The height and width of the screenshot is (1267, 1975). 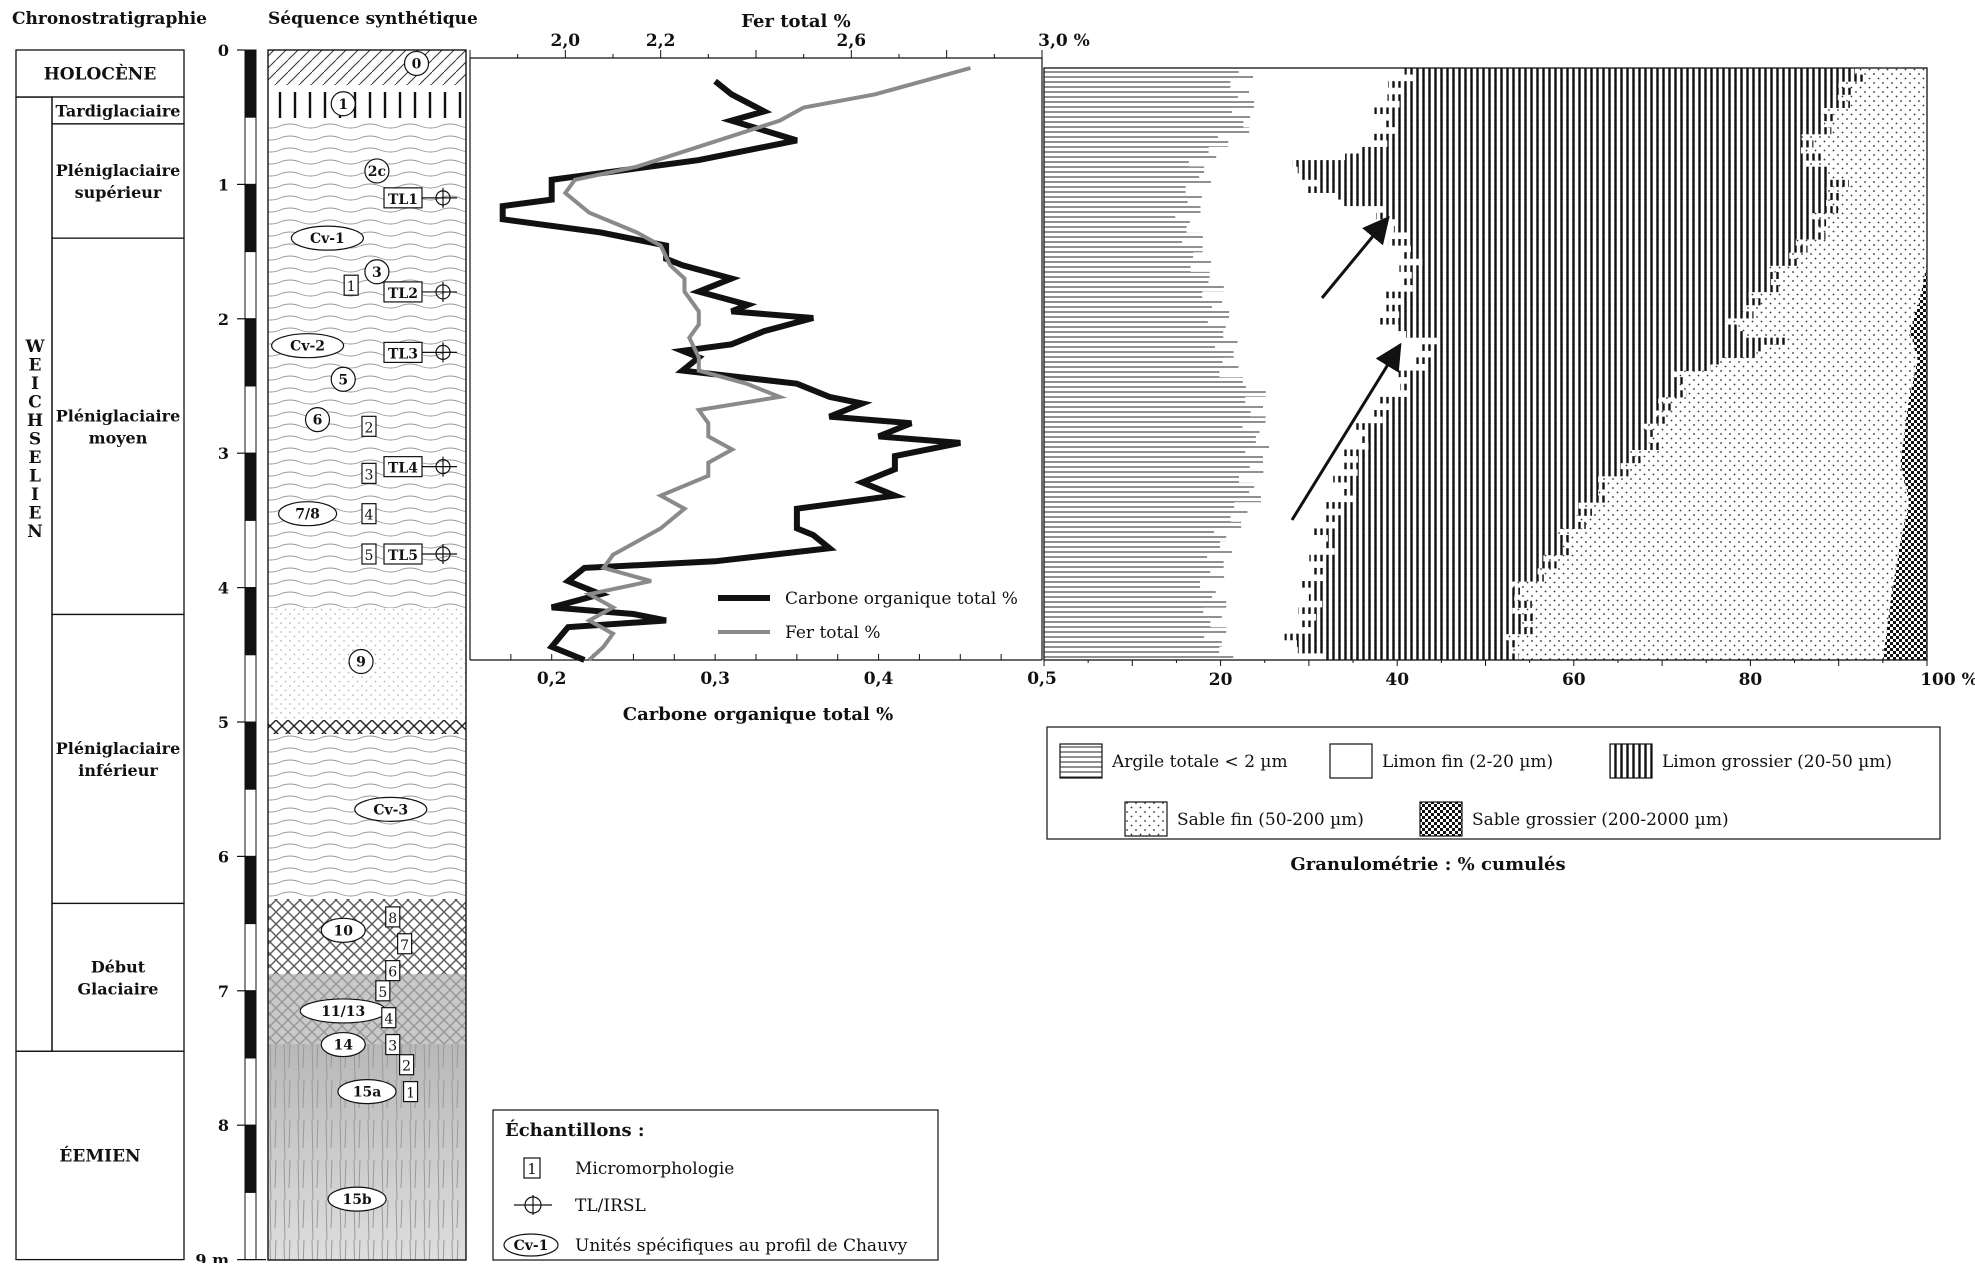 I want to click on annotation-arrow-upper, so click(x=1355, y=257).